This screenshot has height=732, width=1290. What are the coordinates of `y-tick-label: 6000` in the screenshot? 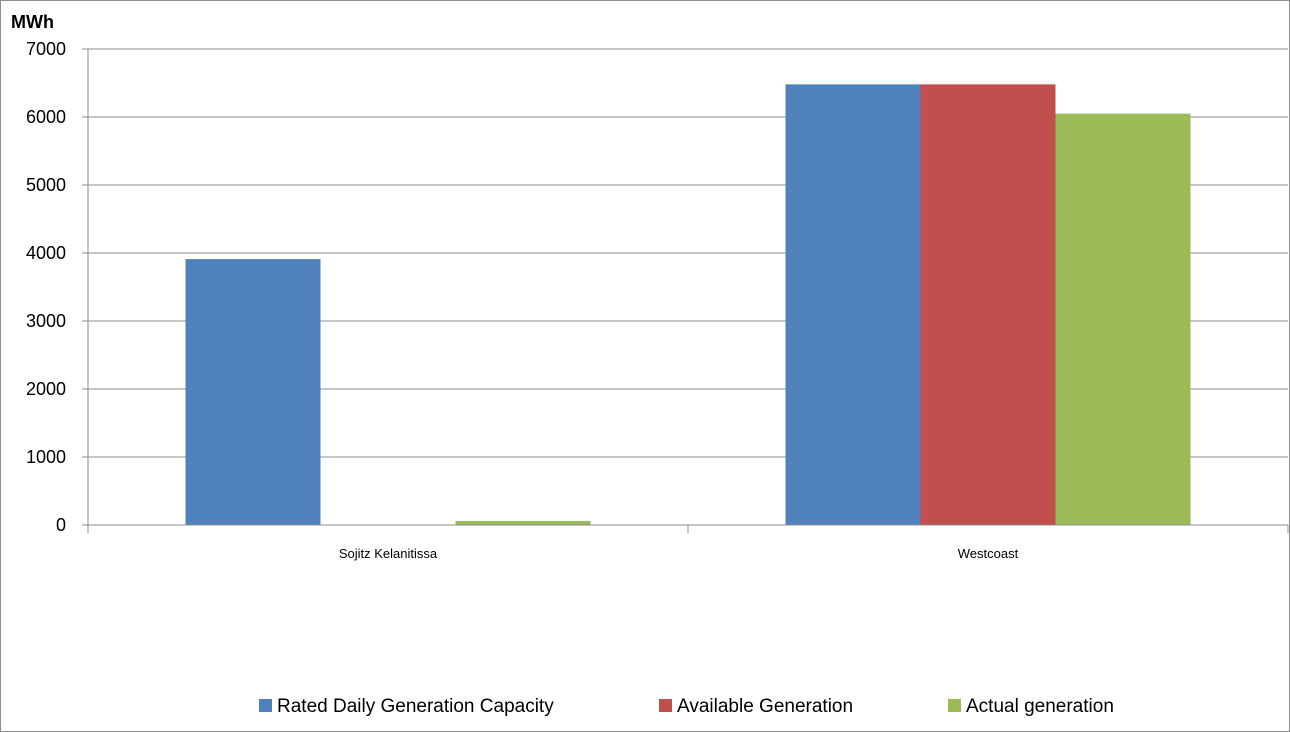 It's located at (46, 117).